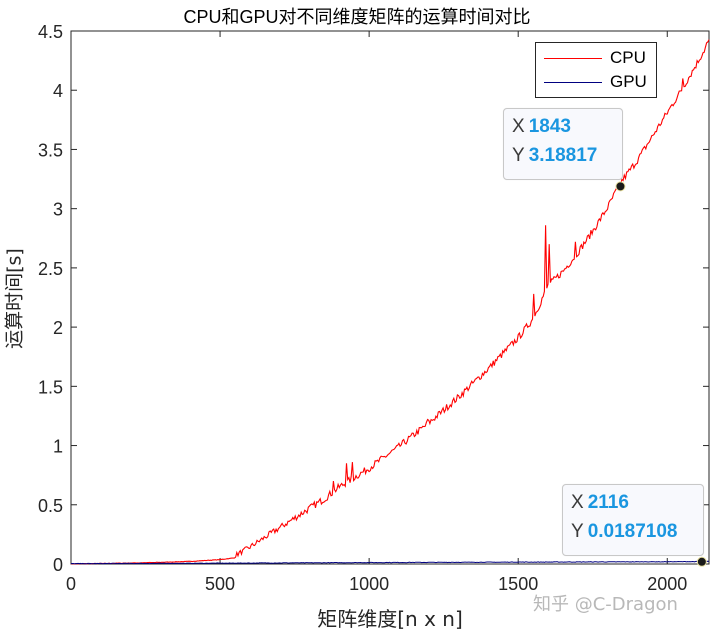  I want to click on y-tick-label: 2, so click(58, 328).